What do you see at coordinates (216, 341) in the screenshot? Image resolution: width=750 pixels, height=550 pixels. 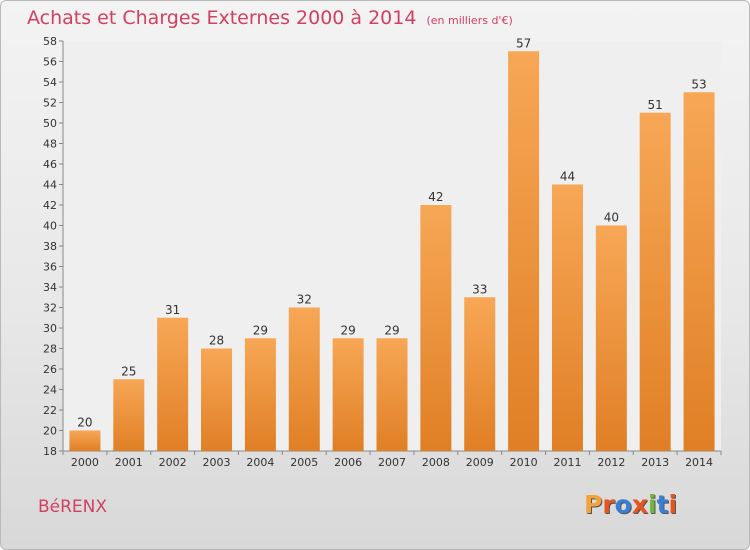 I see `bar-value-label: 28` at bounding box center [216, 341].